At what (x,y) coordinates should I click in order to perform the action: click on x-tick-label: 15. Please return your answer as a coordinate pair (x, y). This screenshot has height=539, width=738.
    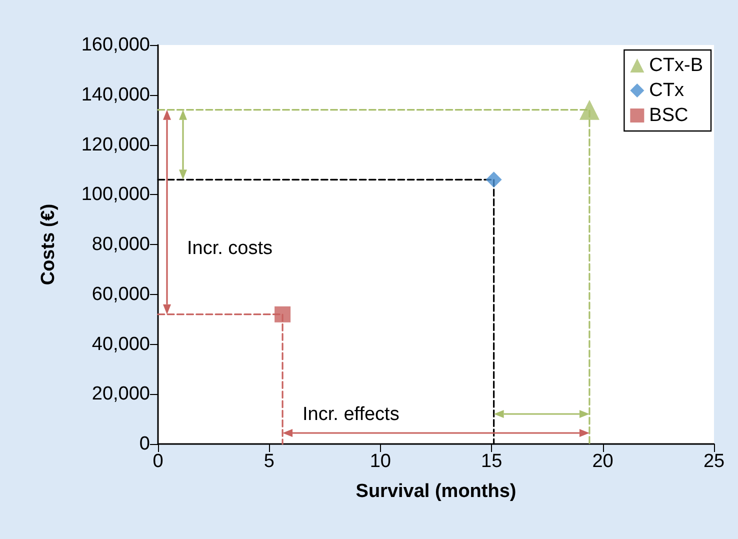
    Looking at the image, I should click on (491, 461).